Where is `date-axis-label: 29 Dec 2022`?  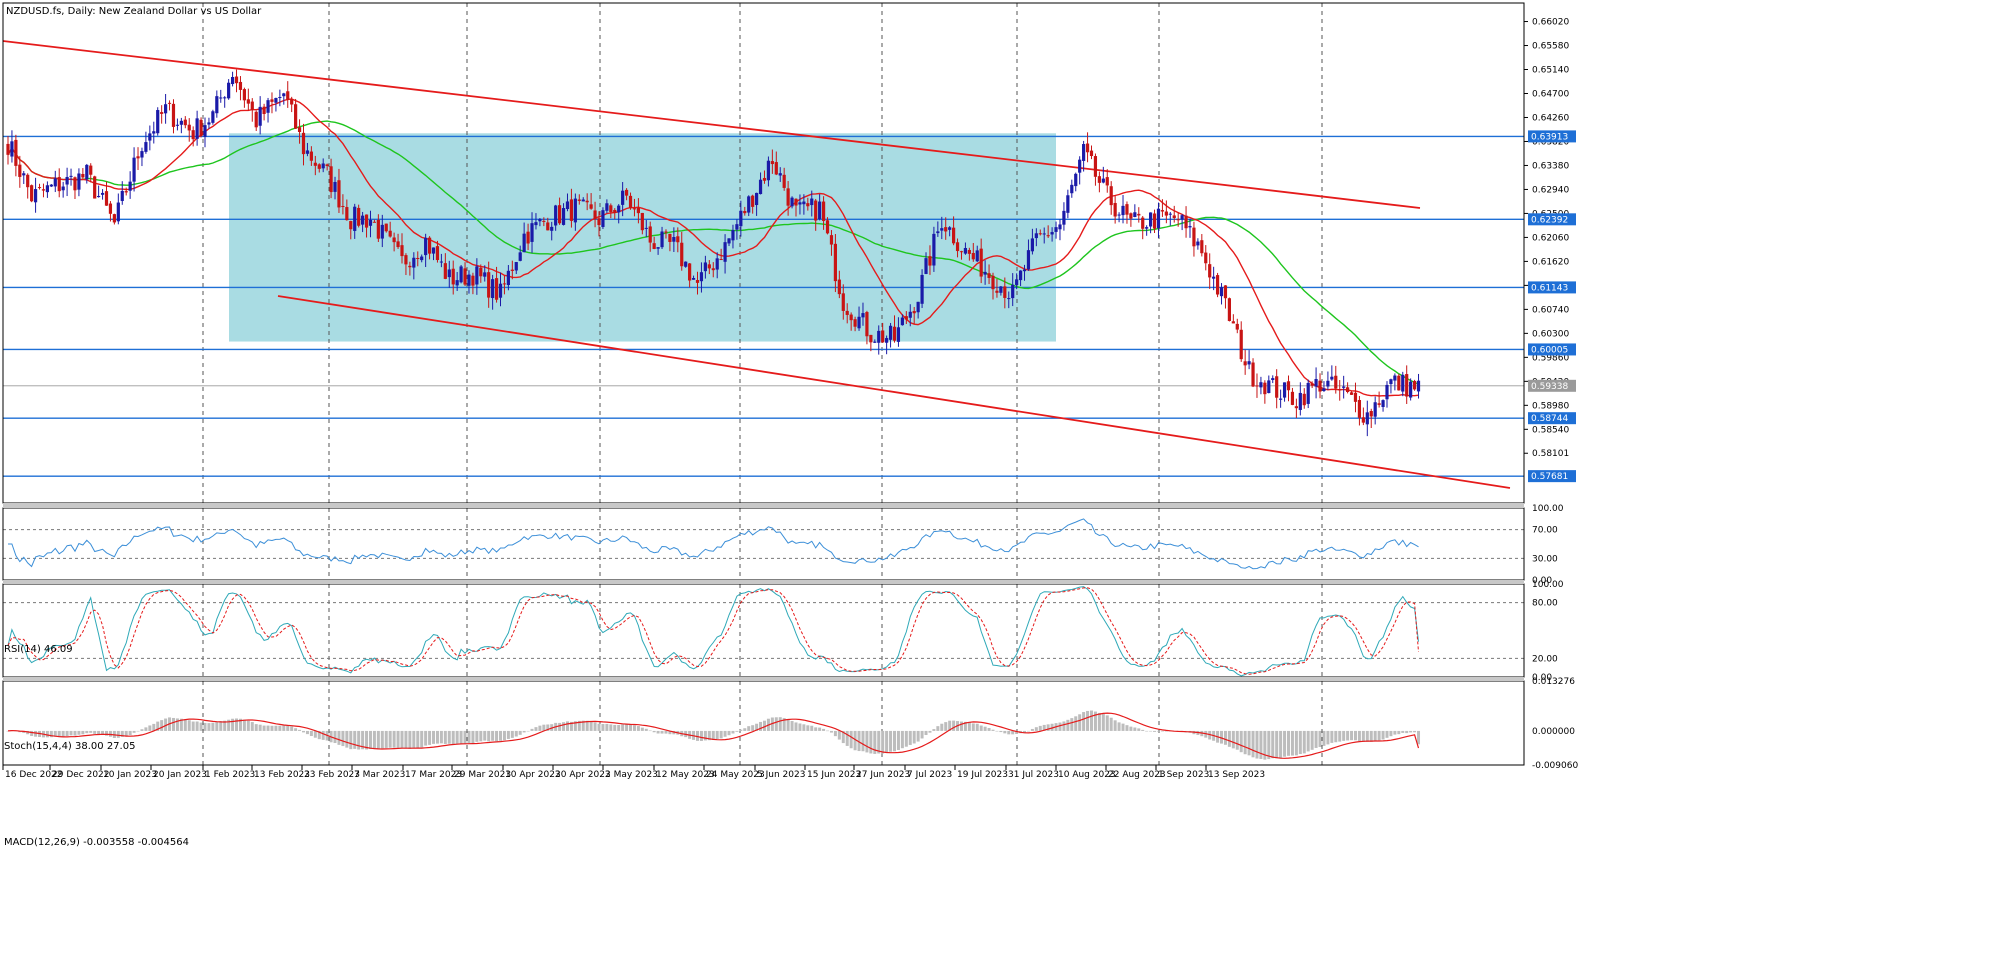
date-axis-label: 29 Dec 2022 is located at coordinates (81, 775).